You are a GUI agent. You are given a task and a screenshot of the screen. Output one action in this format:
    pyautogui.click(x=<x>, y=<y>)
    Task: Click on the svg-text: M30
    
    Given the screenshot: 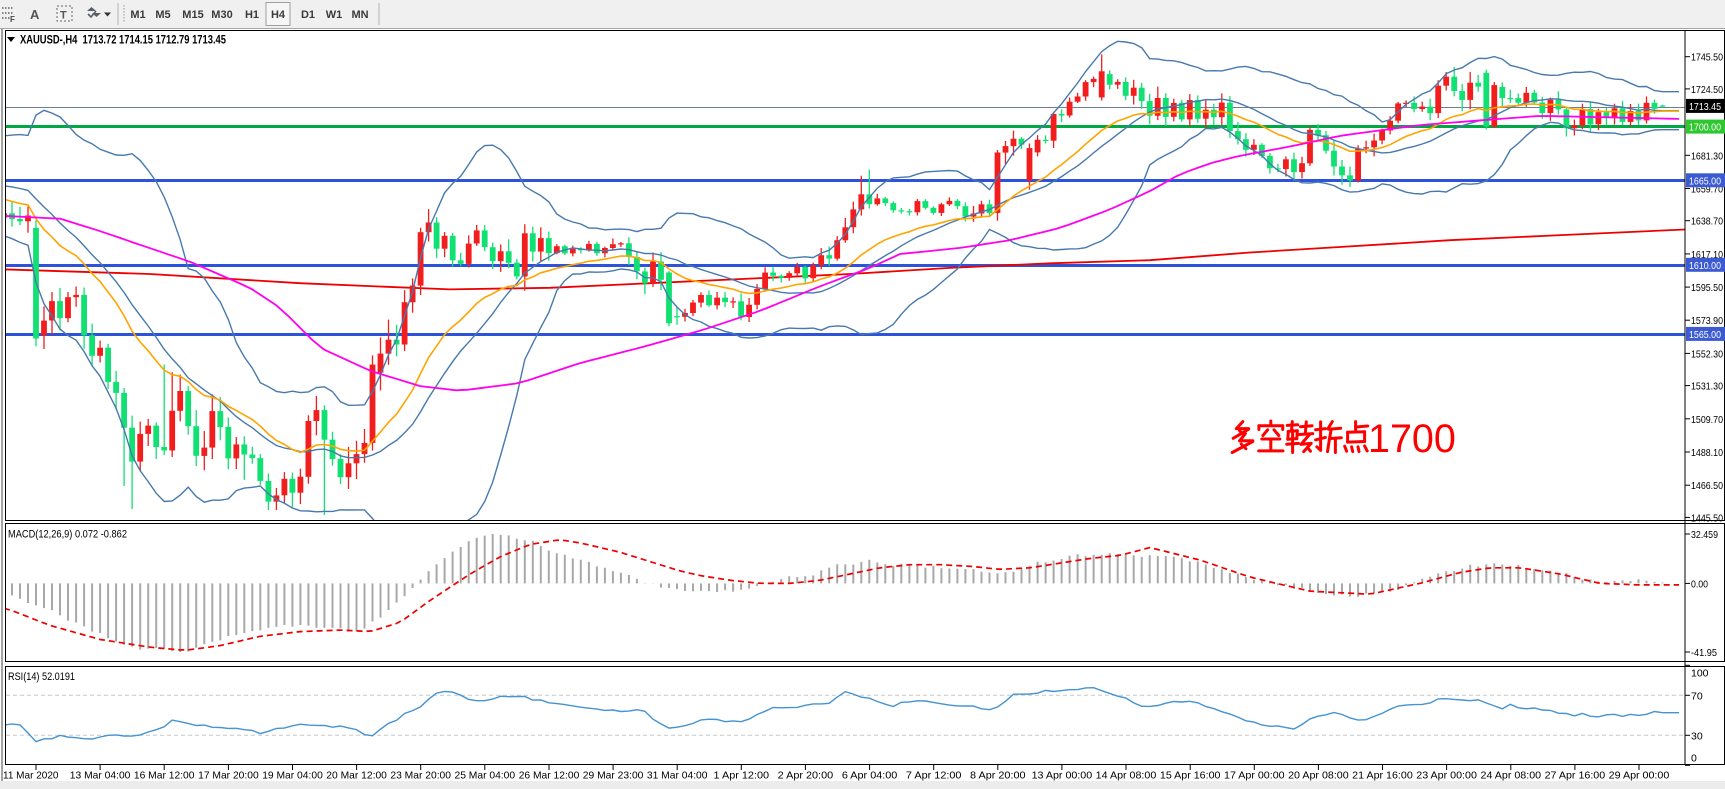 What is the action you would take?
    pyautogui.click(x=221, y=15)
    